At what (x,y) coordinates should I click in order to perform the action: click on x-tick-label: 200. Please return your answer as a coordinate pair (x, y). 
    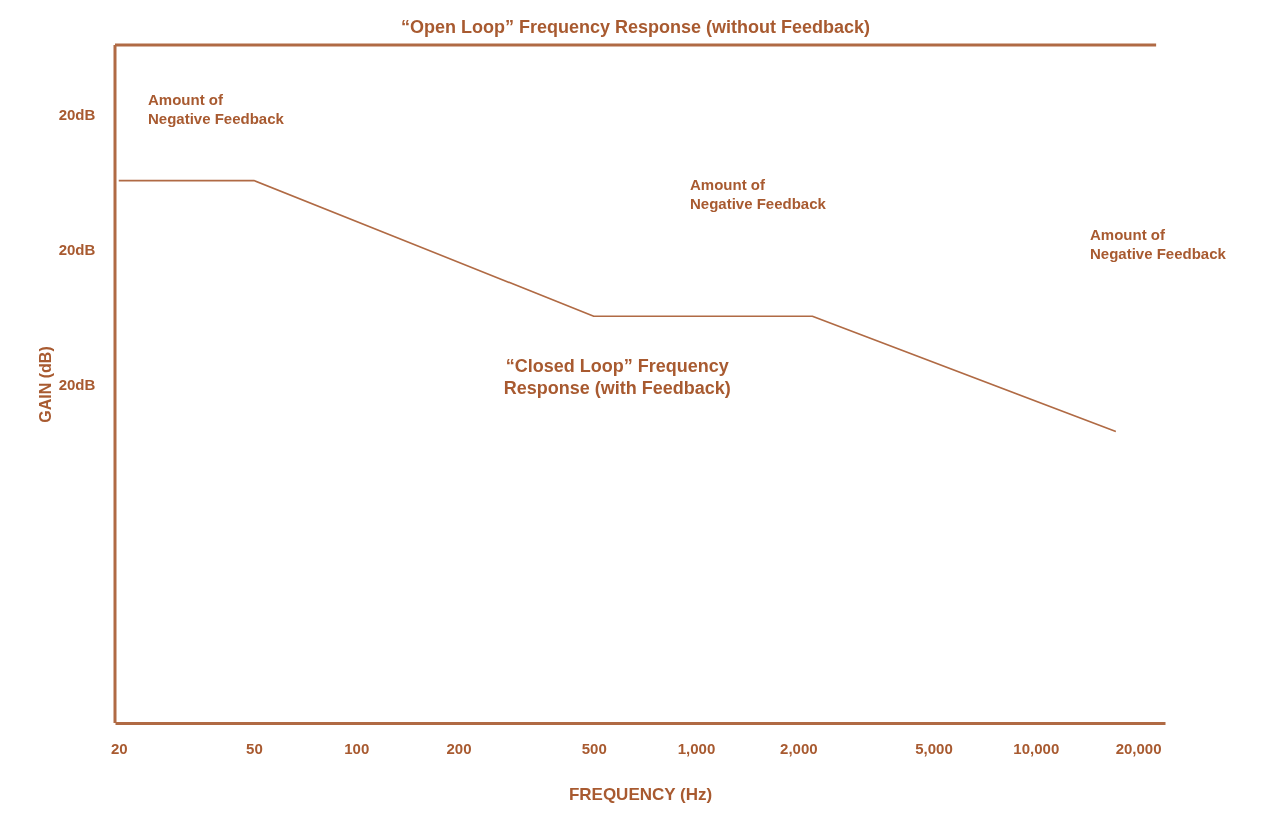
    Looking at the image, I should click on (459, 748).